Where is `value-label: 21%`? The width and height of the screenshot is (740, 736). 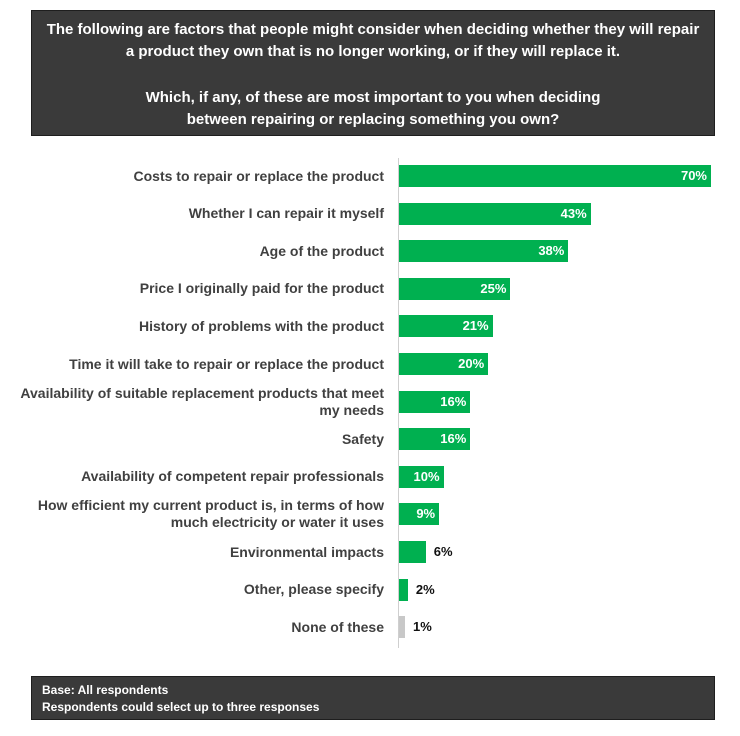
value-label: 21% is located at coordinates (475, 326).